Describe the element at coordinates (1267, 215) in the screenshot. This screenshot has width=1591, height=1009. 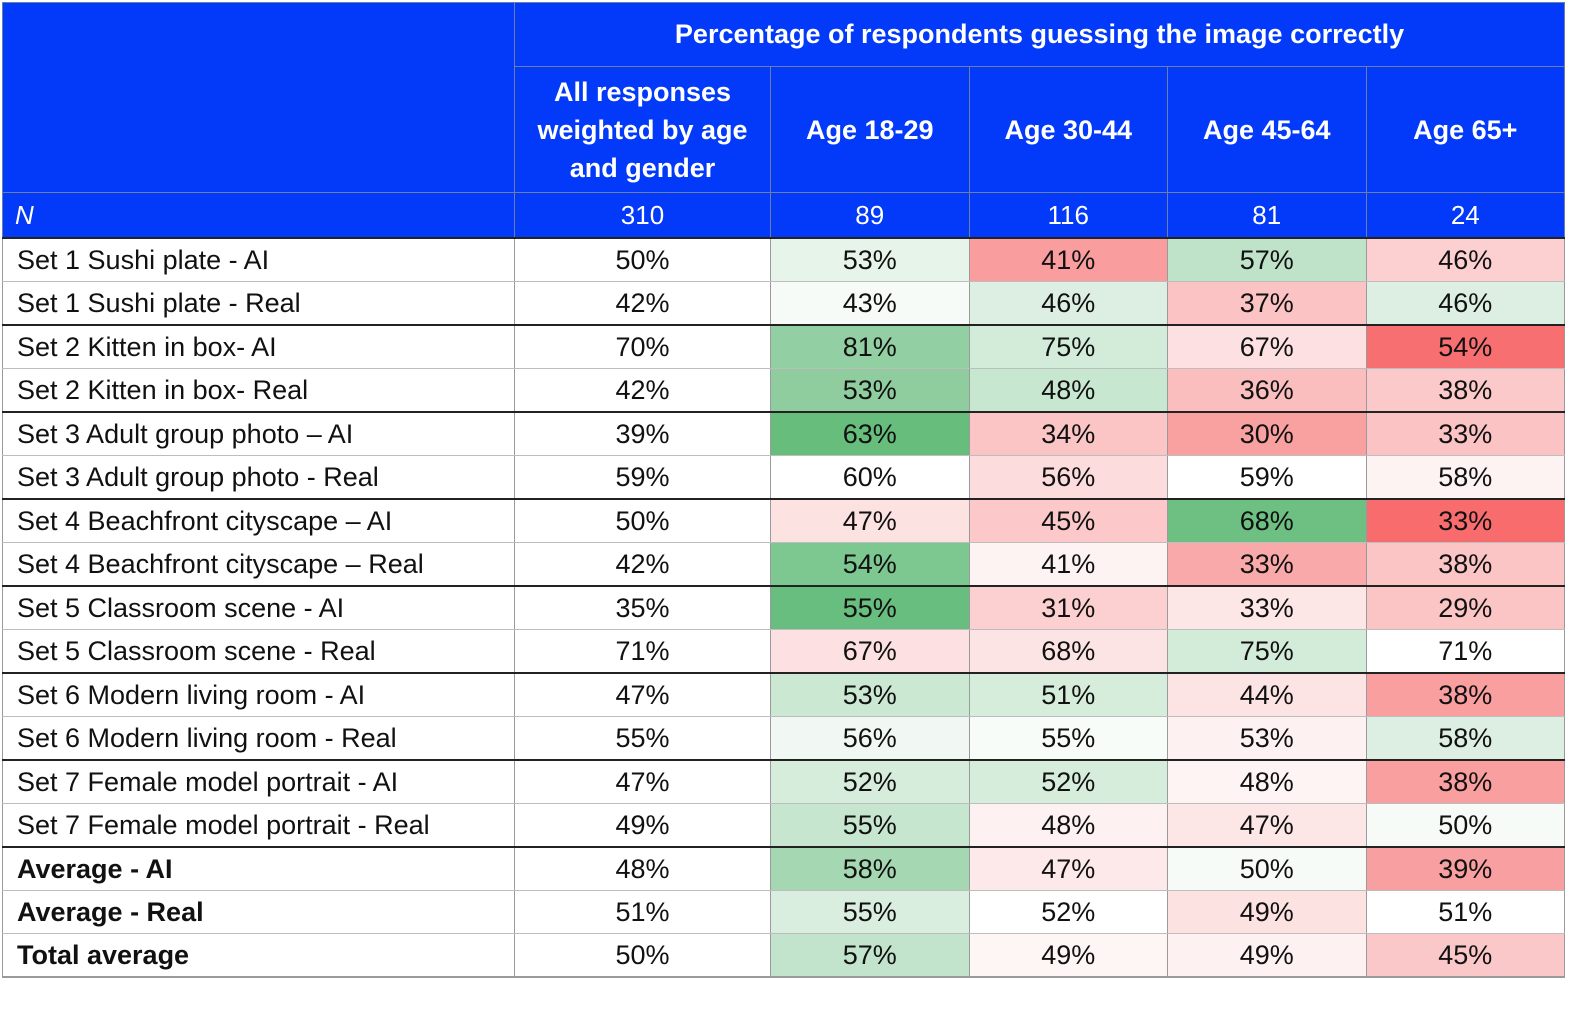
I see `sample-size-cell: 81` at that location.